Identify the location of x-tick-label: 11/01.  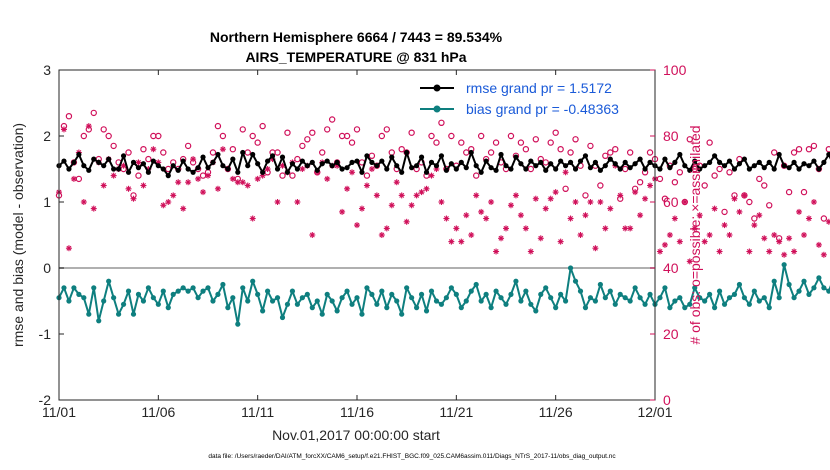
(59, 412).